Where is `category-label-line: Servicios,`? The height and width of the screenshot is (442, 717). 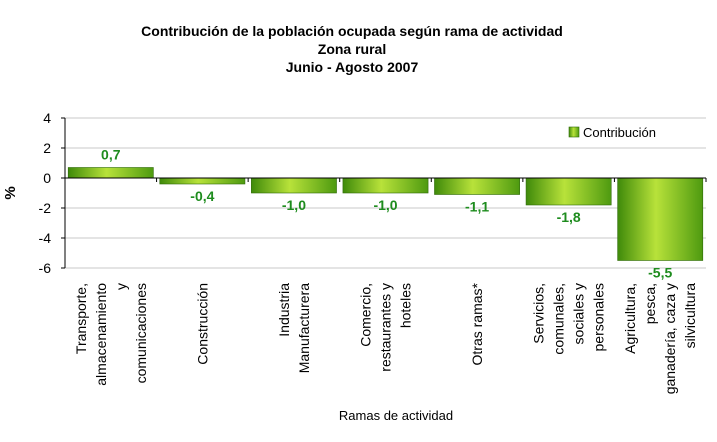
category-label-line: Servicios, is located at coordinates (539, 313).